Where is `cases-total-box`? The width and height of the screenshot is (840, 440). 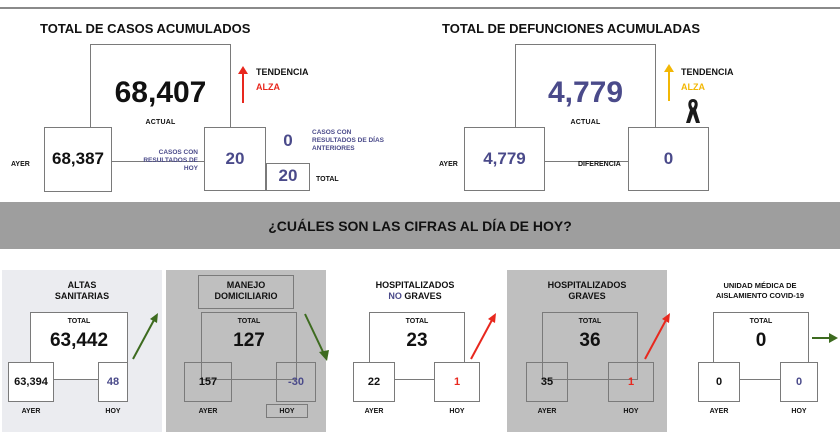
cases-total-box is located at coordinates (288, 177).